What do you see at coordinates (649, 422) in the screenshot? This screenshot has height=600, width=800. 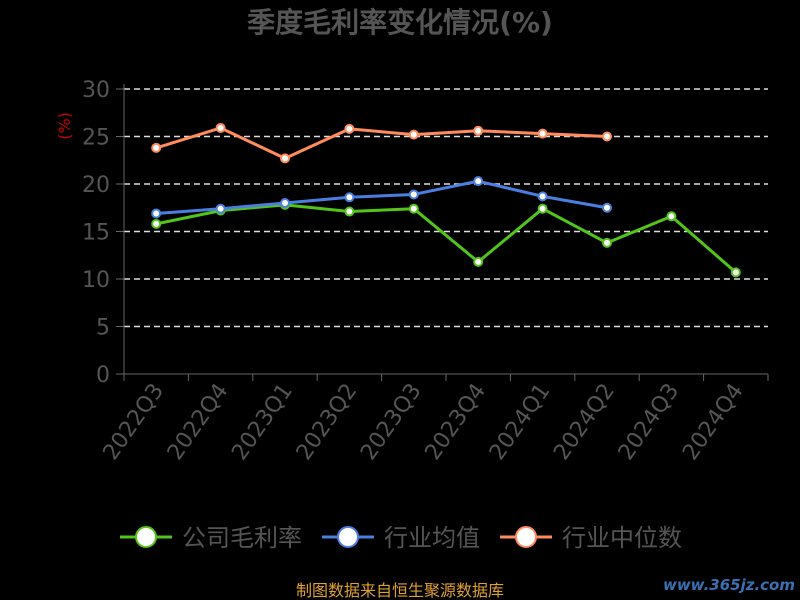 I see `x-tick-label-8: 2024Q3` at bounding box center [649, 422].